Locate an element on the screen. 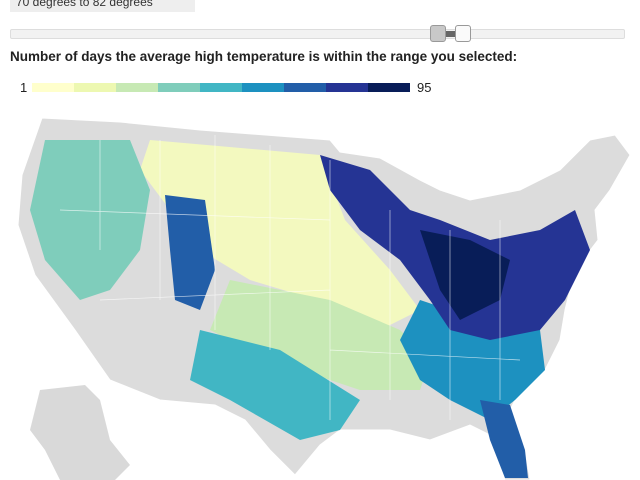  legend-min: 1 is located at coordinates (24, 87).